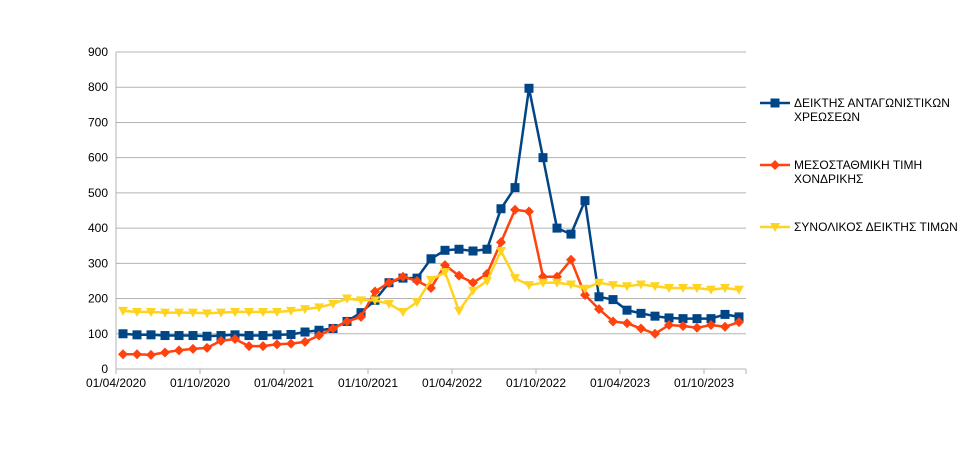 The height and width of the screenshot is (449, 978). I want to click on x-tick-label: 01/10/2020, so click(200, 383).